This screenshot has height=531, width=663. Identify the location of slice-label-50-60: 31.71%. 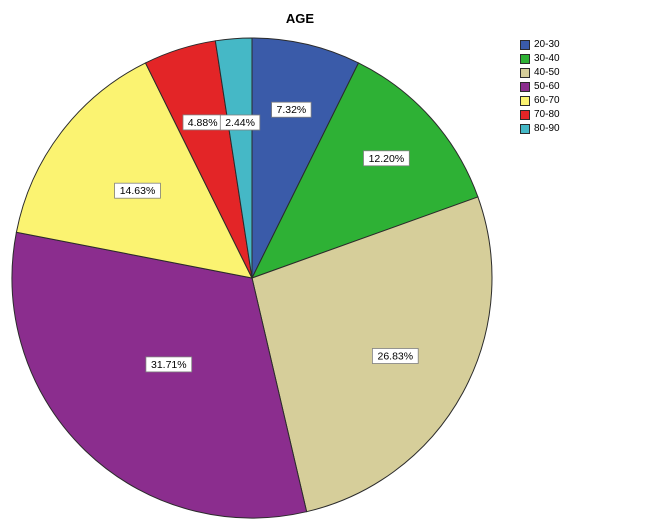
(169, 364).